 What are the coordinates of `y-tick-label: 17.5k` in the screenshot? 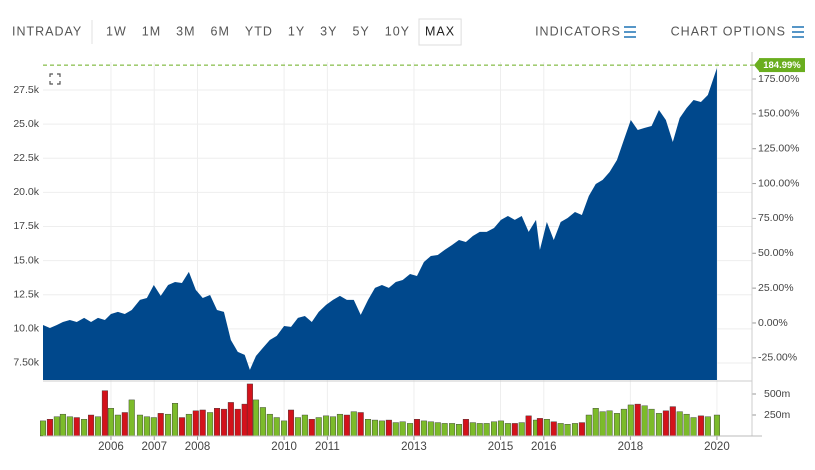 It's located at (26, 226).